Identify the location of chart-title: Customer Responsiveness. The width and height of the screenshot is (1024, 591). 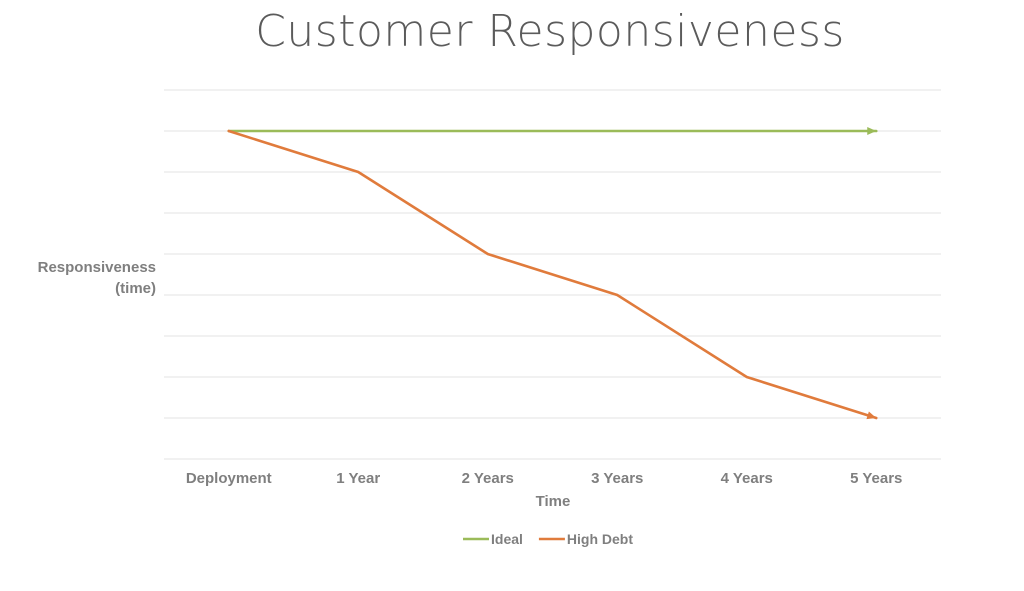
(550, 31).